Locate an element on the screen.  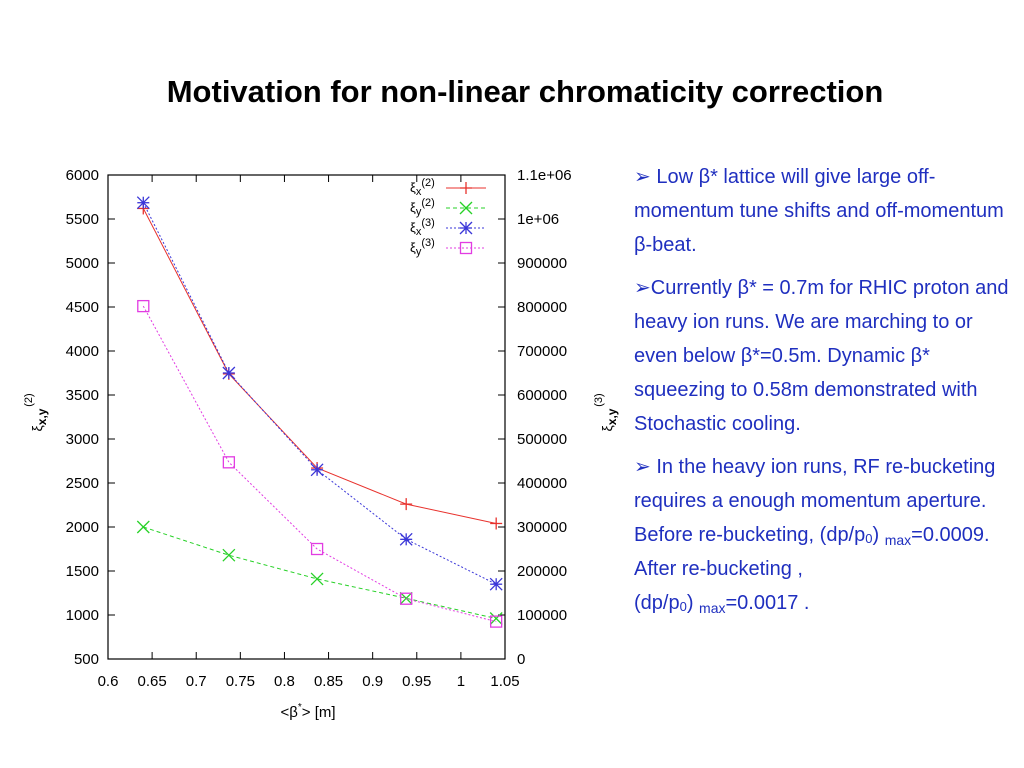
x-tick-label: 0.95 is located at coordinates (416, 681).